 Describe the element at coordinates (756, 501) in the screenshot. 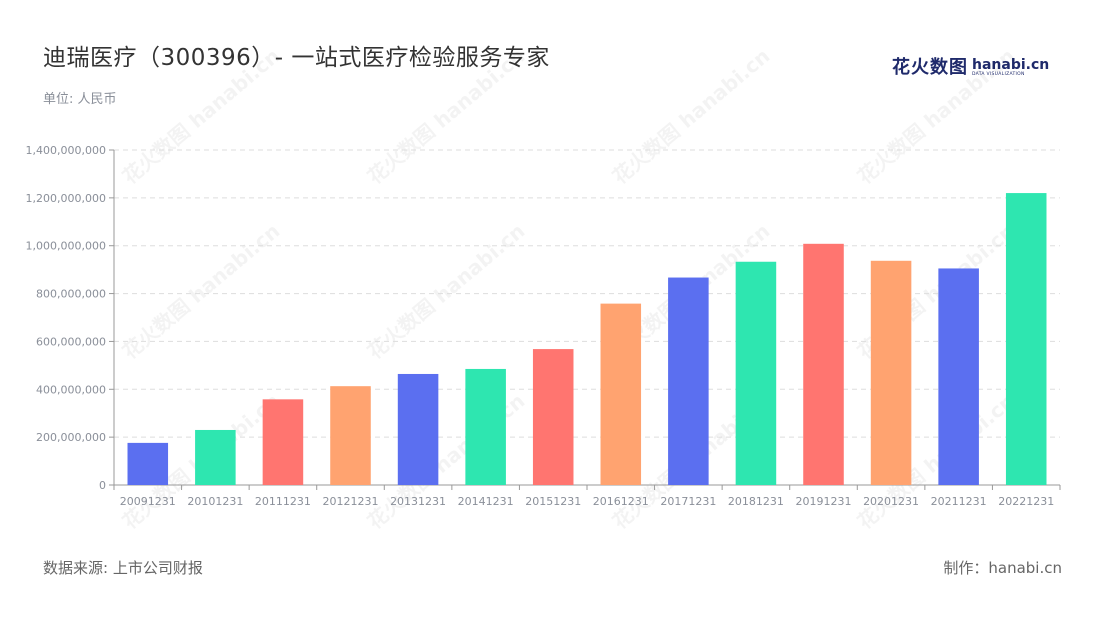

I see `x-tick-label: 20181231` at that location.